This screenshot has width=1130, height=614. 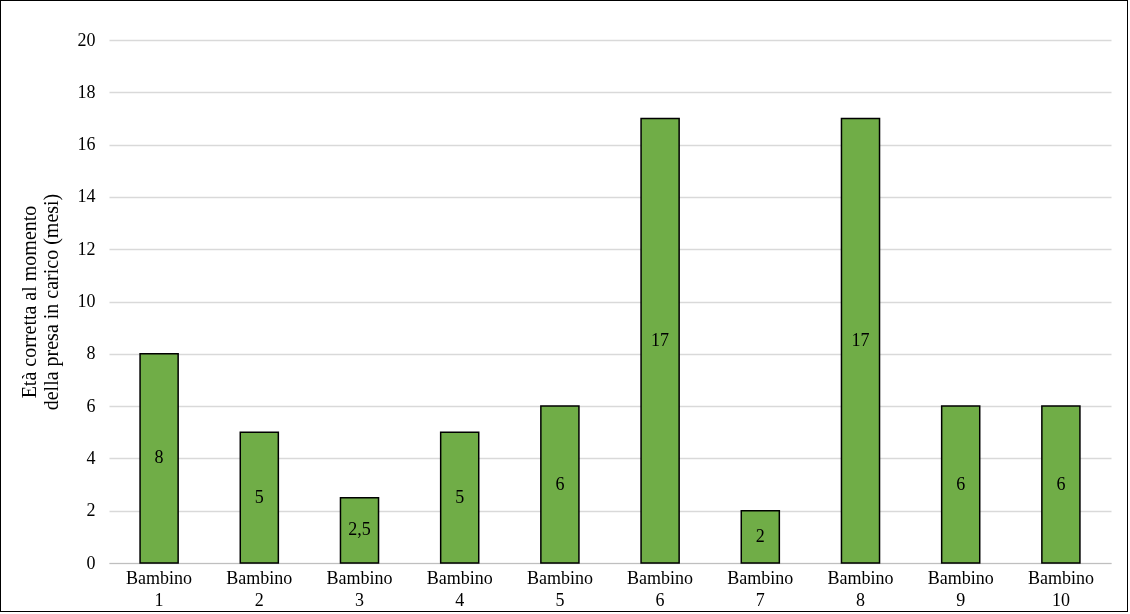 What do you see at coordinates (559, 588) in the screenshot?
I see `x-tick-label: Bambino 5` at bounding box center [559, 588].